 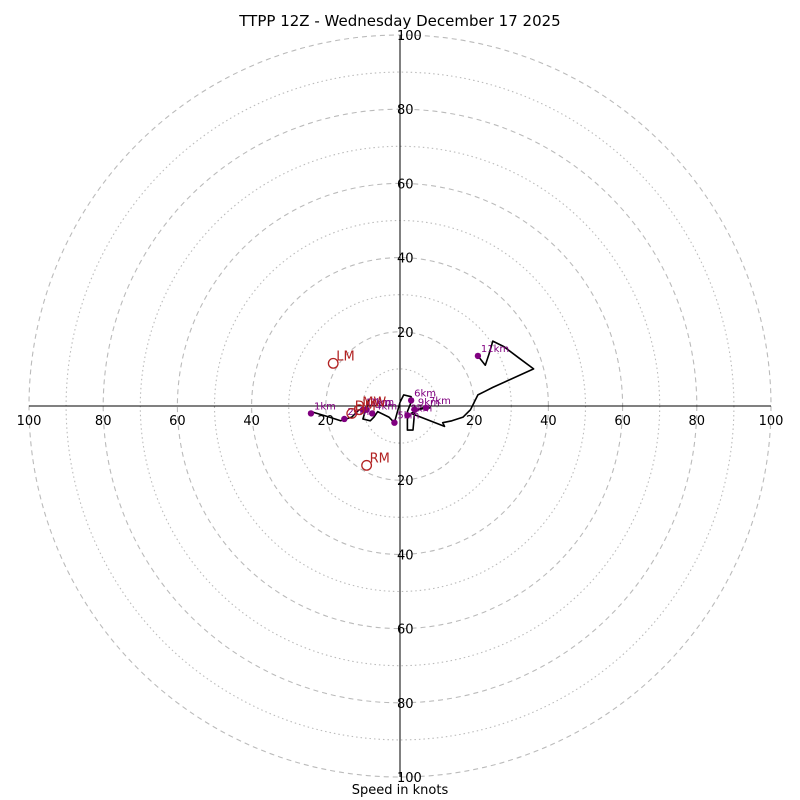 What do you see at coordinates (344, 419) in the screenshot?
I see `height-marker-2km` at bounding box center [344, 419].